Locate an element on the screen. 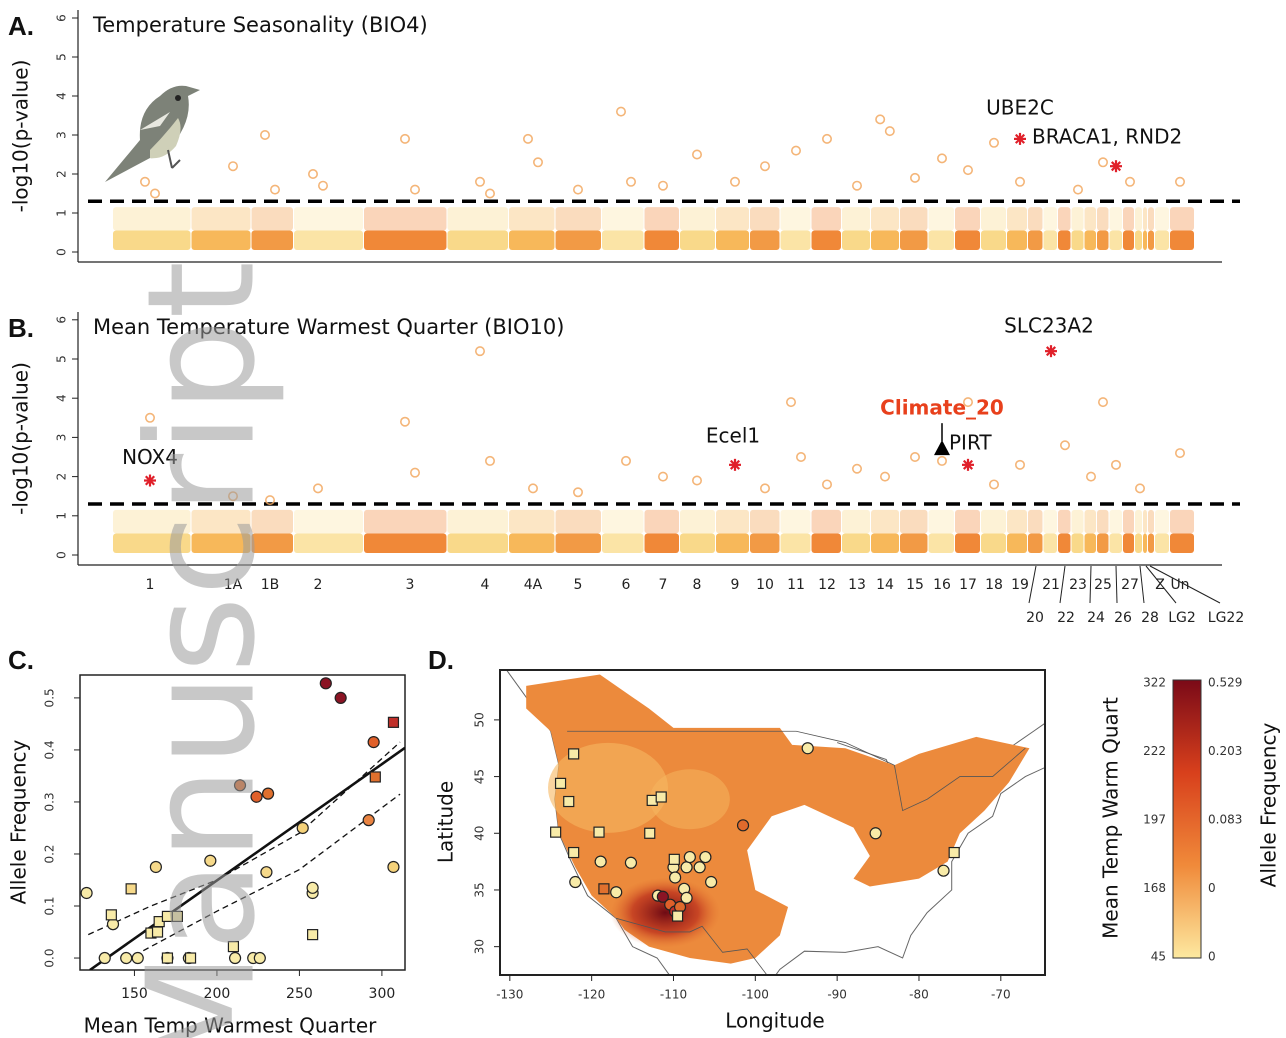 The image size is (1286, 1038). x-tick-label: 25 is located at coordinates (1103, 585).